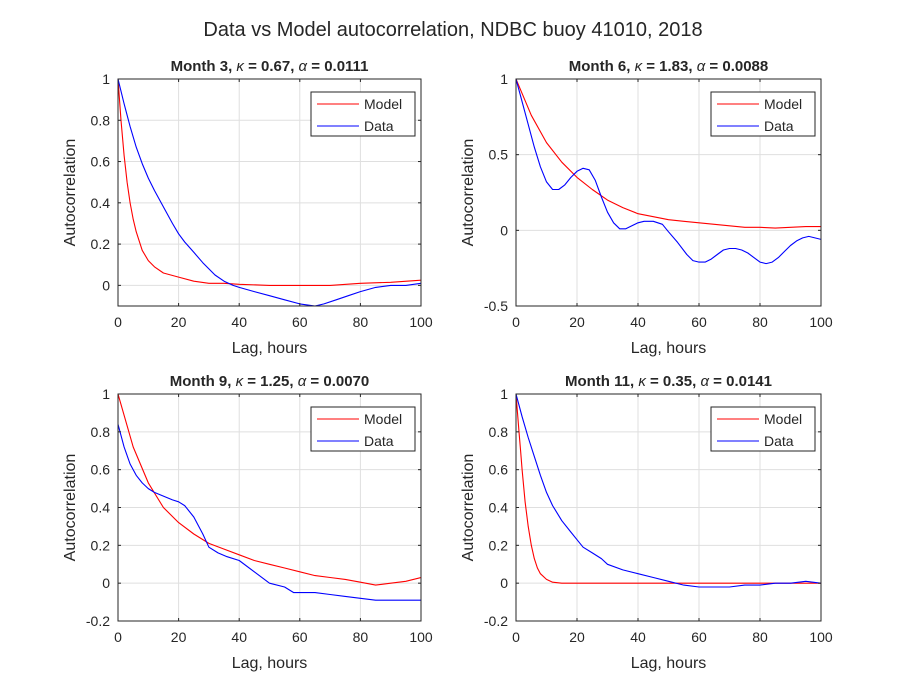  I want to click on y-tick-label: 0.5, so click(499, 155).